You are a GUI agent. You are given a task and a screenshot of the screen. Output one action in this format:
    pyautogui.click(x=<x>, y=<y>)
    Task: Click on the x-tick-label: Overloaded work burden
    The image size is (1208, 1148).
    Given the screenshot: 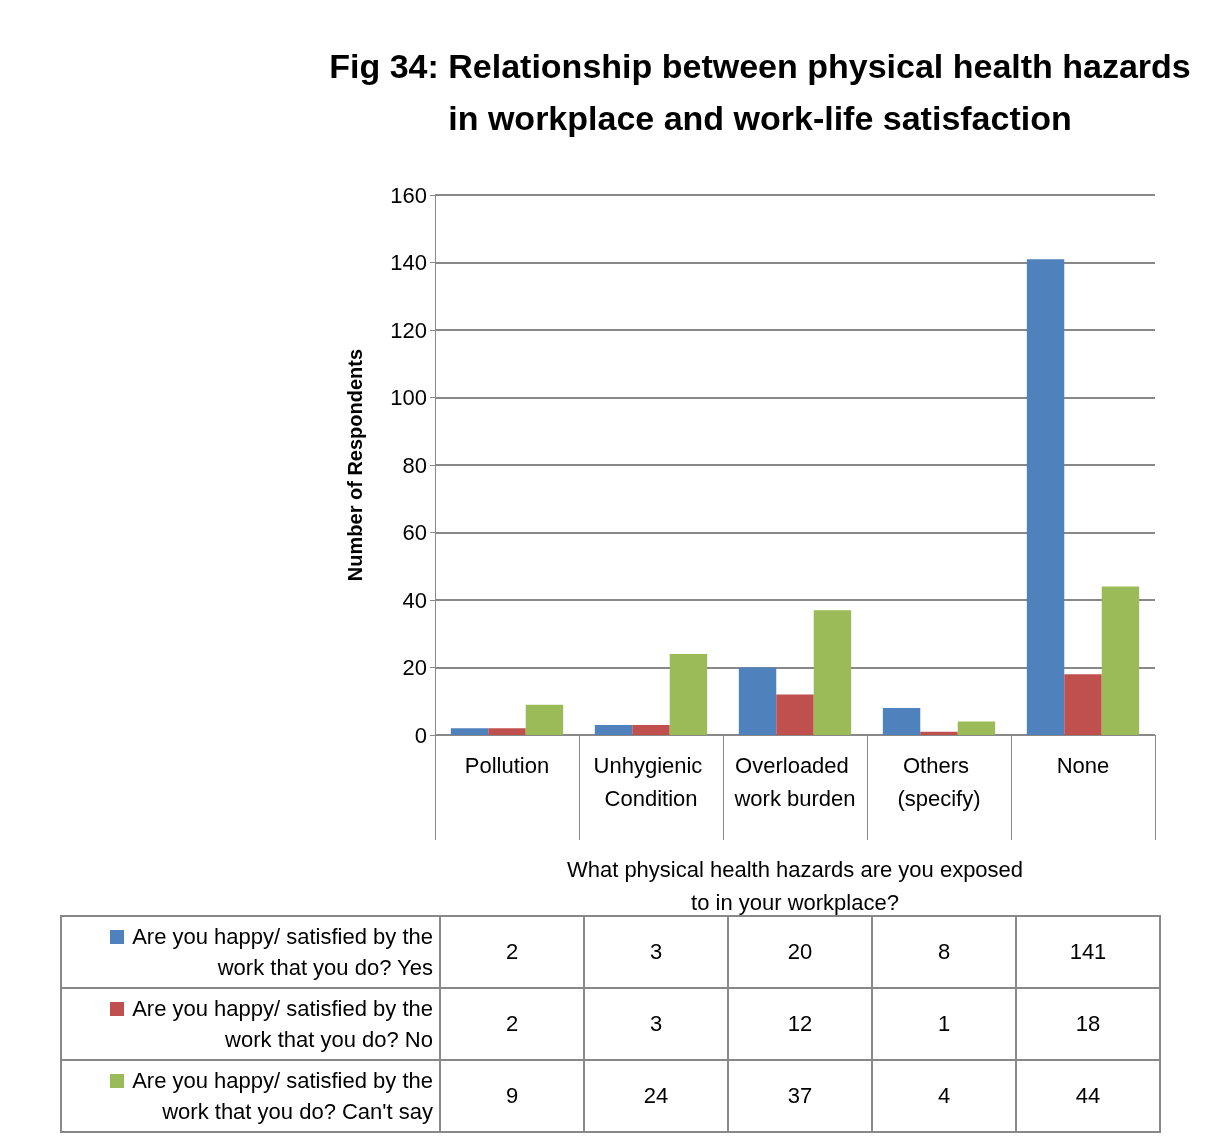 What is the action you would take?
    pyautogui.click(x=794, y=782)
    